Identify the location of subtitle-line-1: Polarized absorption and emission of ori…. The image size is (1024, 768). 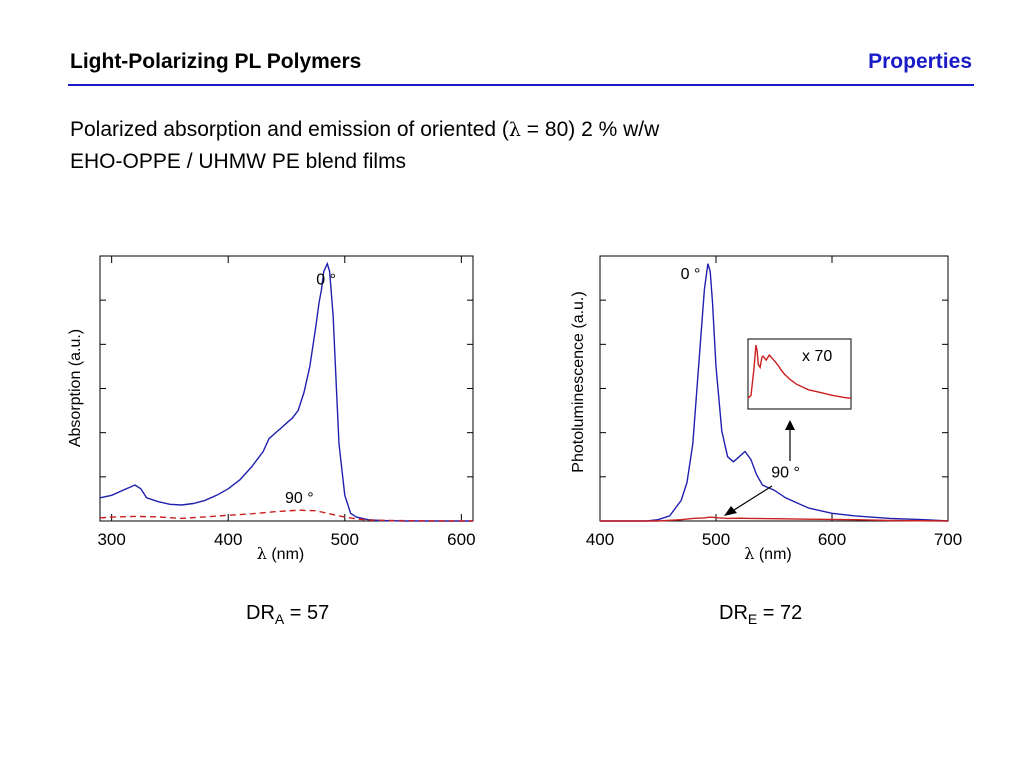
(364, 130).